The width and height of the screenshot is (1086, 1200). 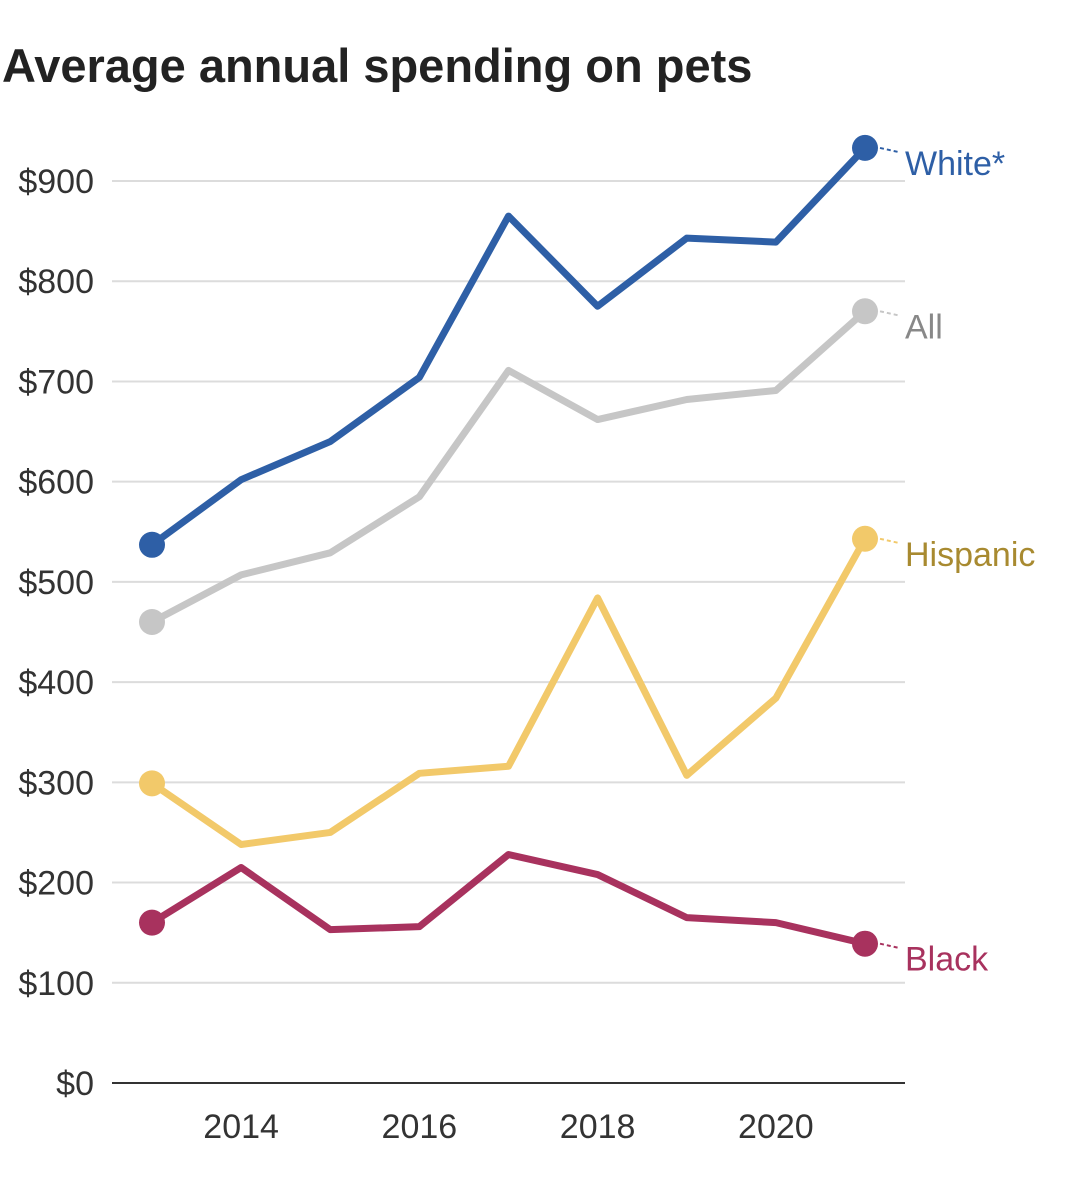 I want to click on chart-title: Average annual spending on pets, so click(x=377, y=65).